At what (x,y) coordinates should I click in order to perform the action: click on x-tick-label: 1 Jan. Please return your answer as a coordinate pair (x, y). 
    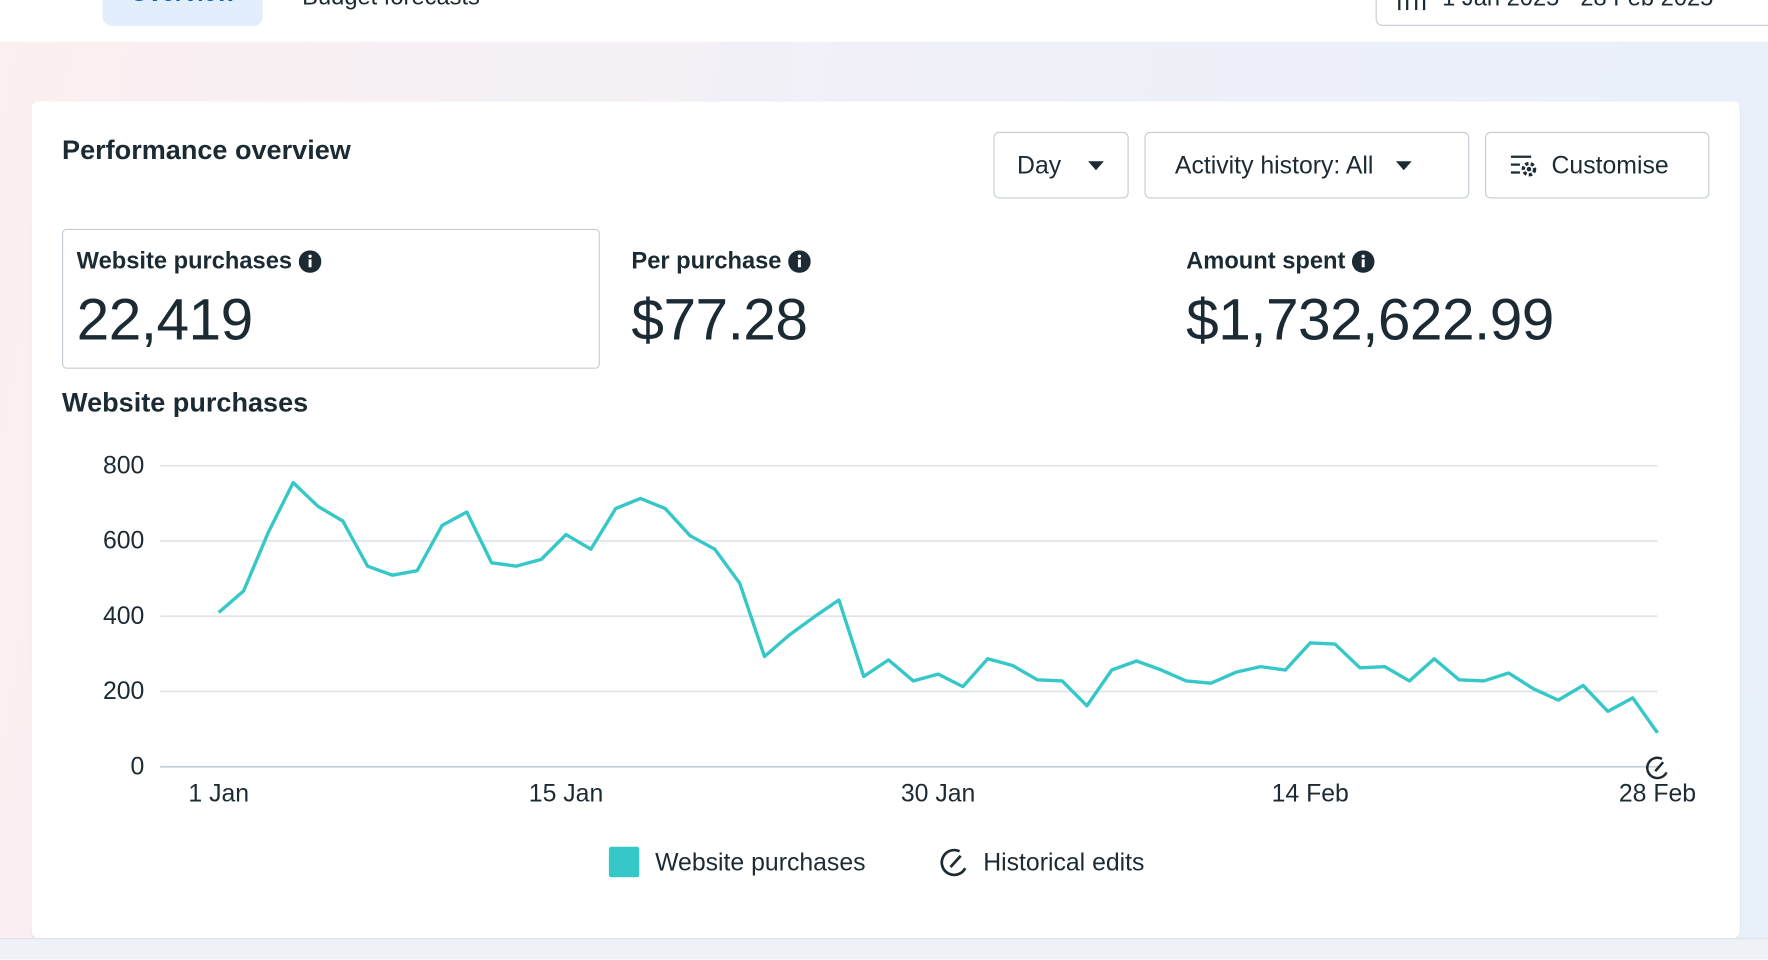
    Looking at the image, I should click on (218, 793).